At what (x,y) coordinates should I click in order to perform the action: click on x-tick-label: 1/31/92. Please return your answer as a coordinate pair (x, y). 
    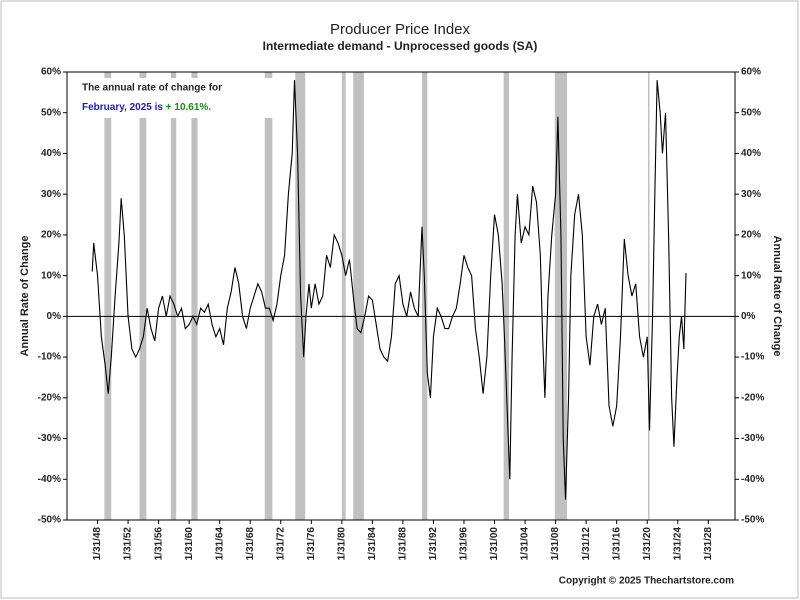
    Looking at the image, I should click on (433, 544).